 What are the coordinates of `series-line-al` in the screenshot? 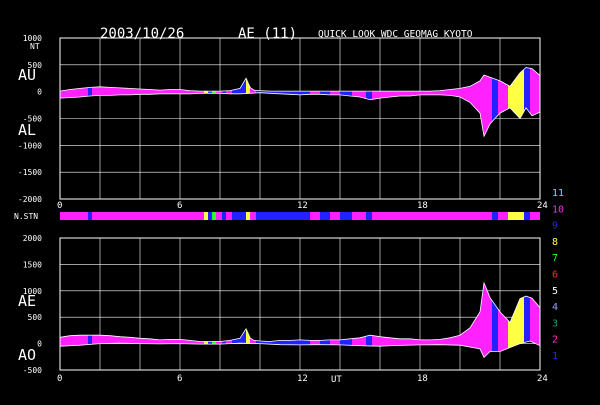 It's located at (300, 115).